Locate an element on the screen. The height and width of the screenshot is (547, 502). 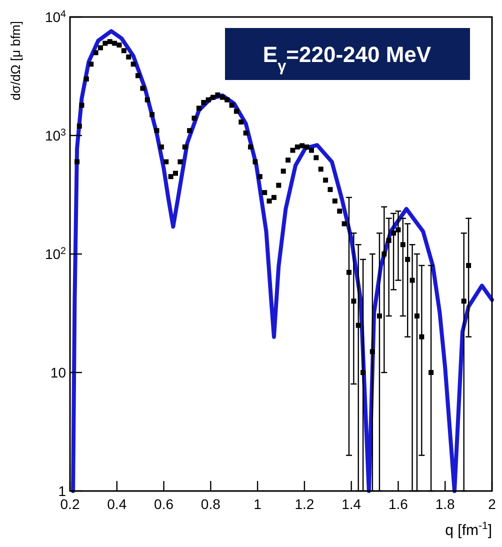
x-axis-title: q [fm$^{-1}$] is located at coordinates (468, 529).